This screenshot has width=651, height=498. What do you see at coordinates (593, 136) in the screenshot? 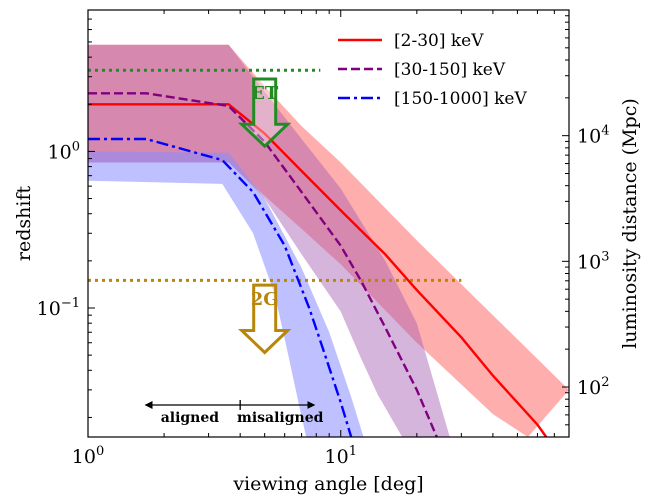
I see `y2-tick-label: 10⁴` at bounding box center [593, 136].